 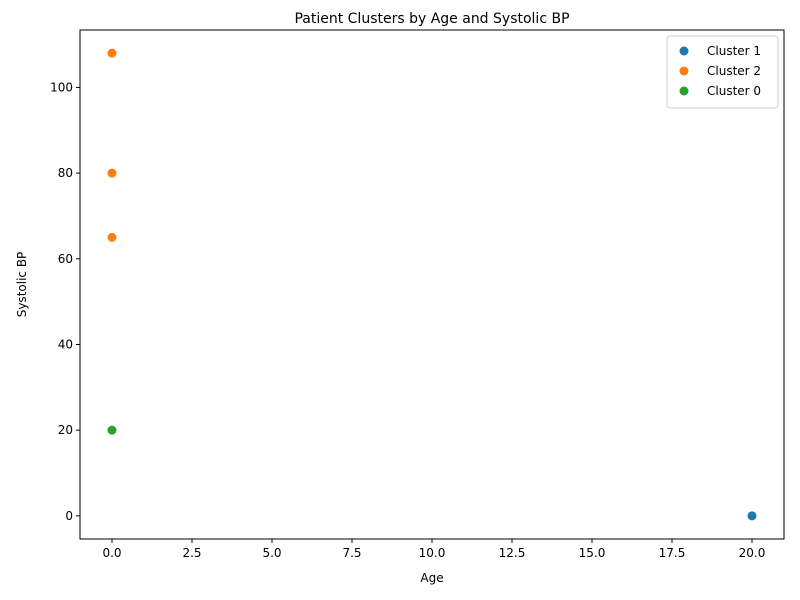 What do you see at coordinates (22, 285) in the screenshot?
I see `y-axis-label: Systolic BP` at bounding box center [22, 285].